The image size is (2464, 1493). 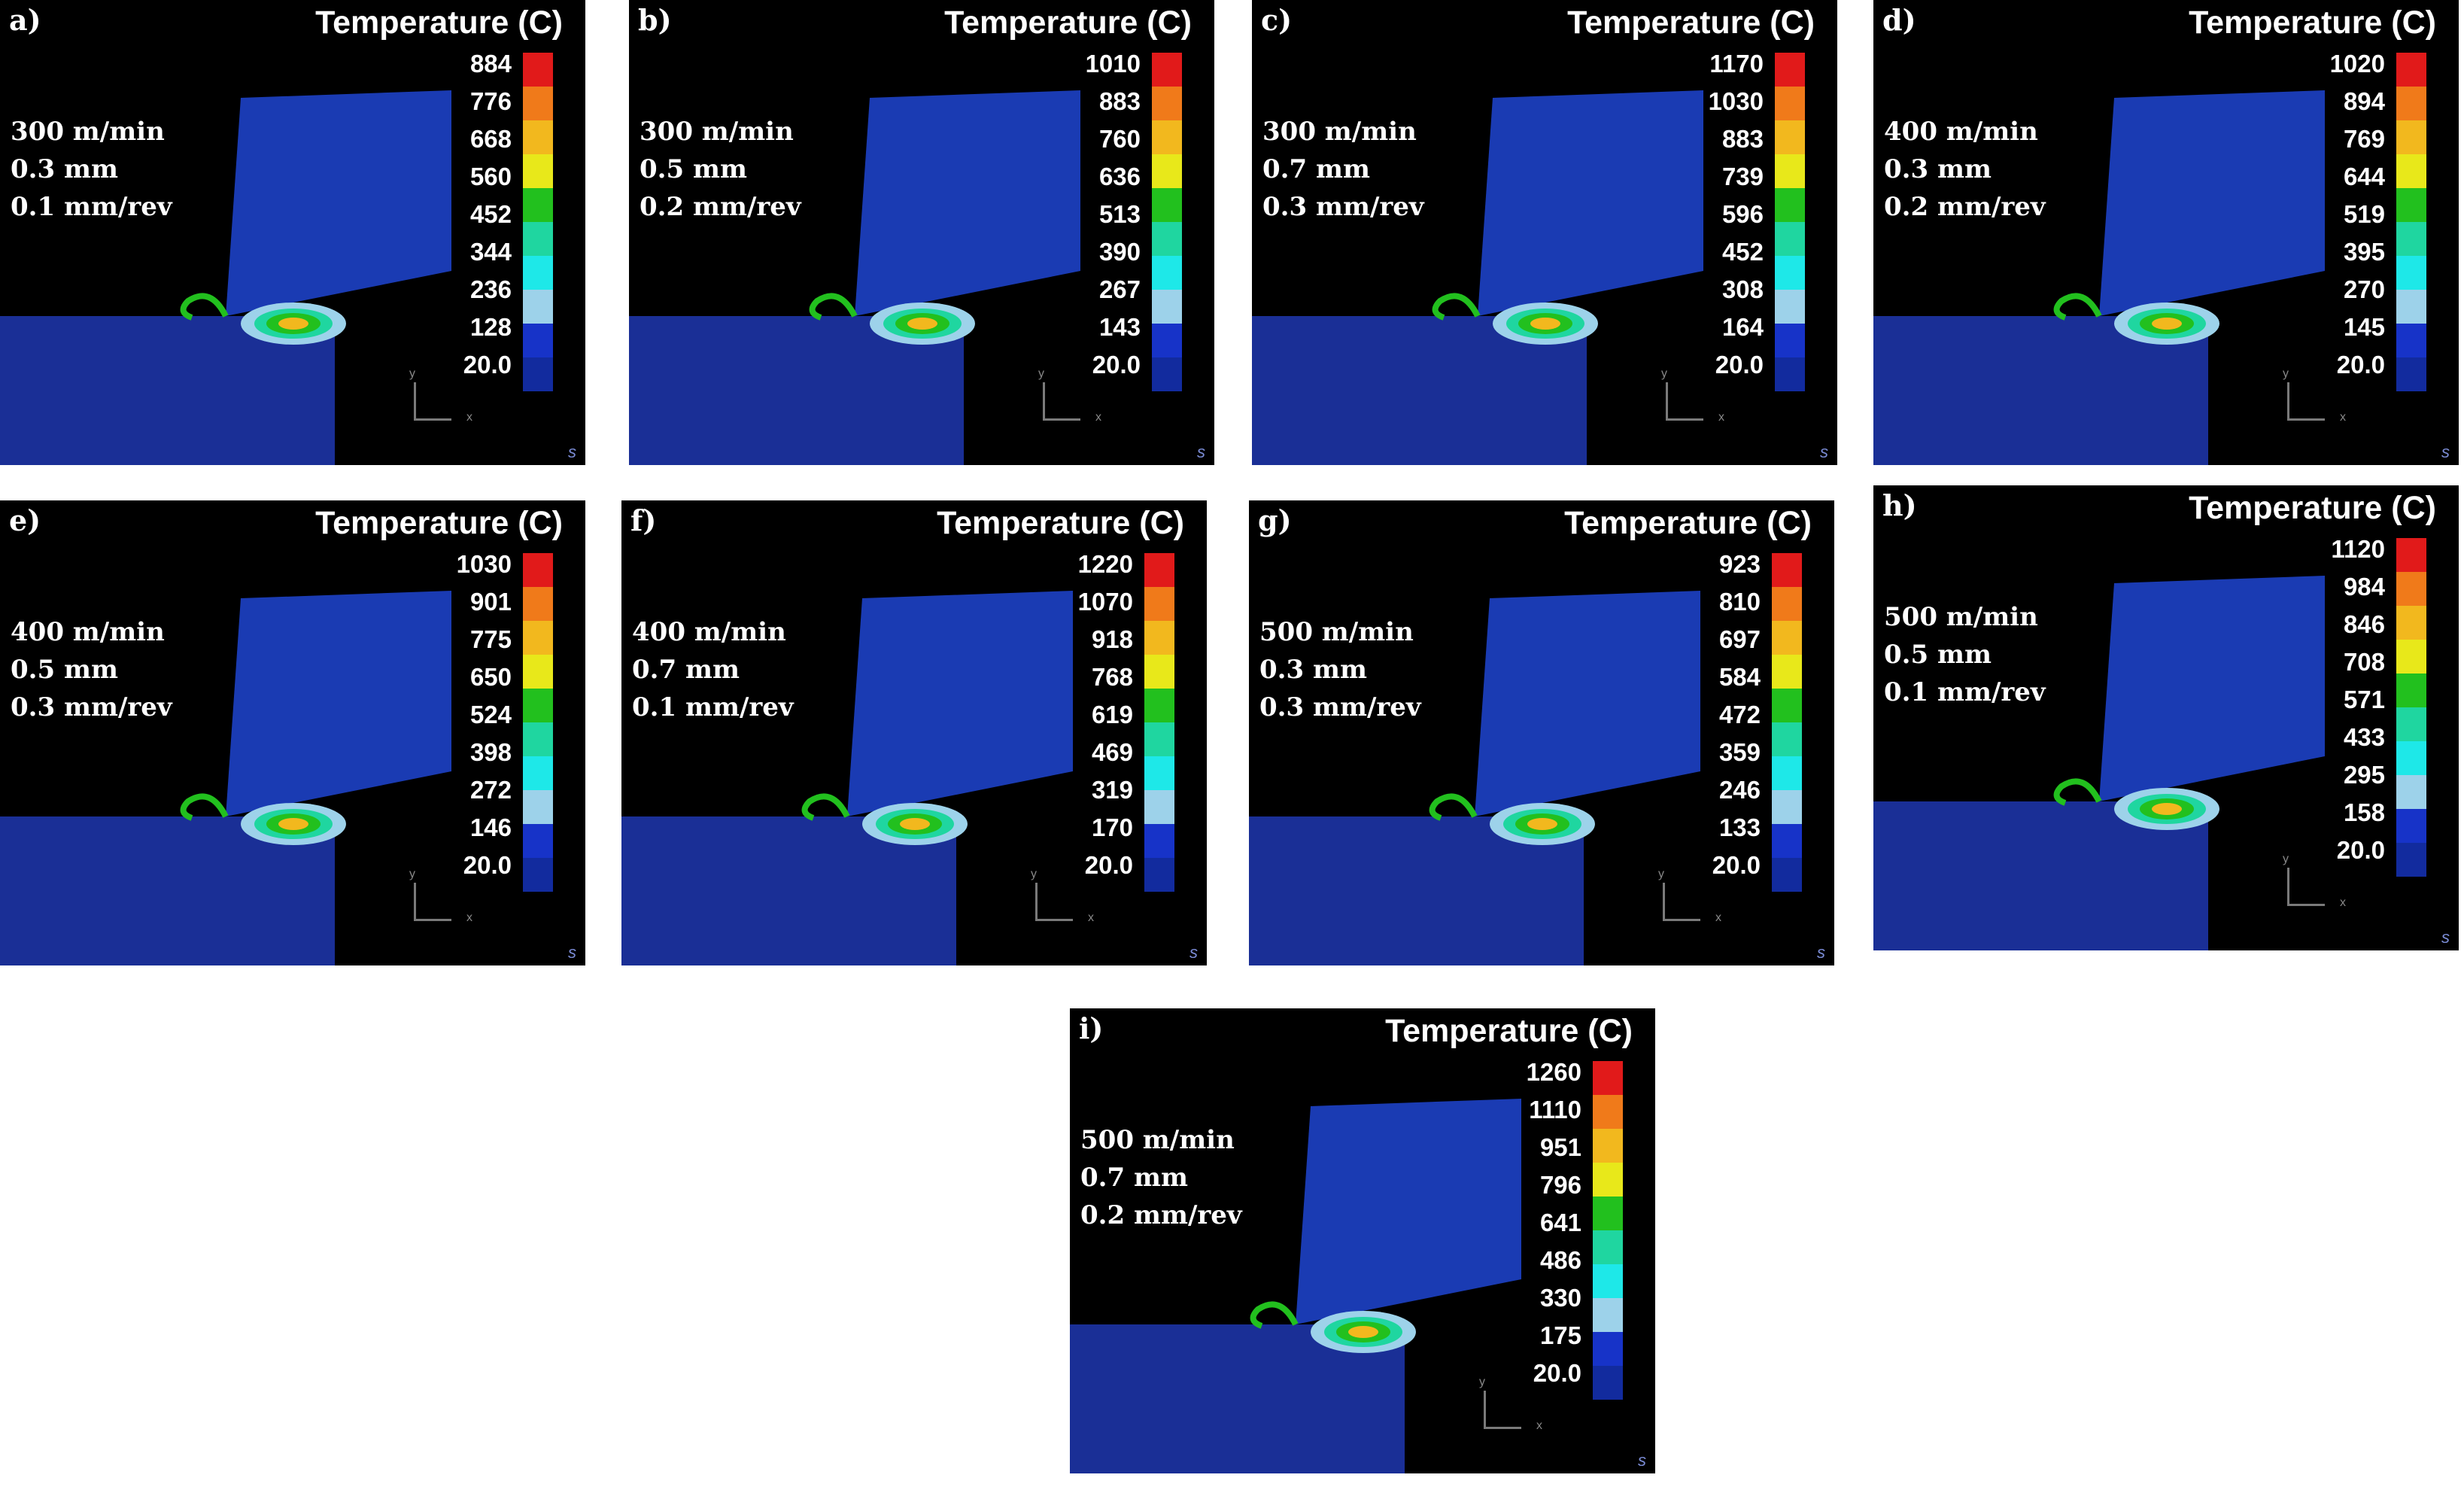 I want to click on legend-tick-label: 1110, so click(x=1555, y=1110).